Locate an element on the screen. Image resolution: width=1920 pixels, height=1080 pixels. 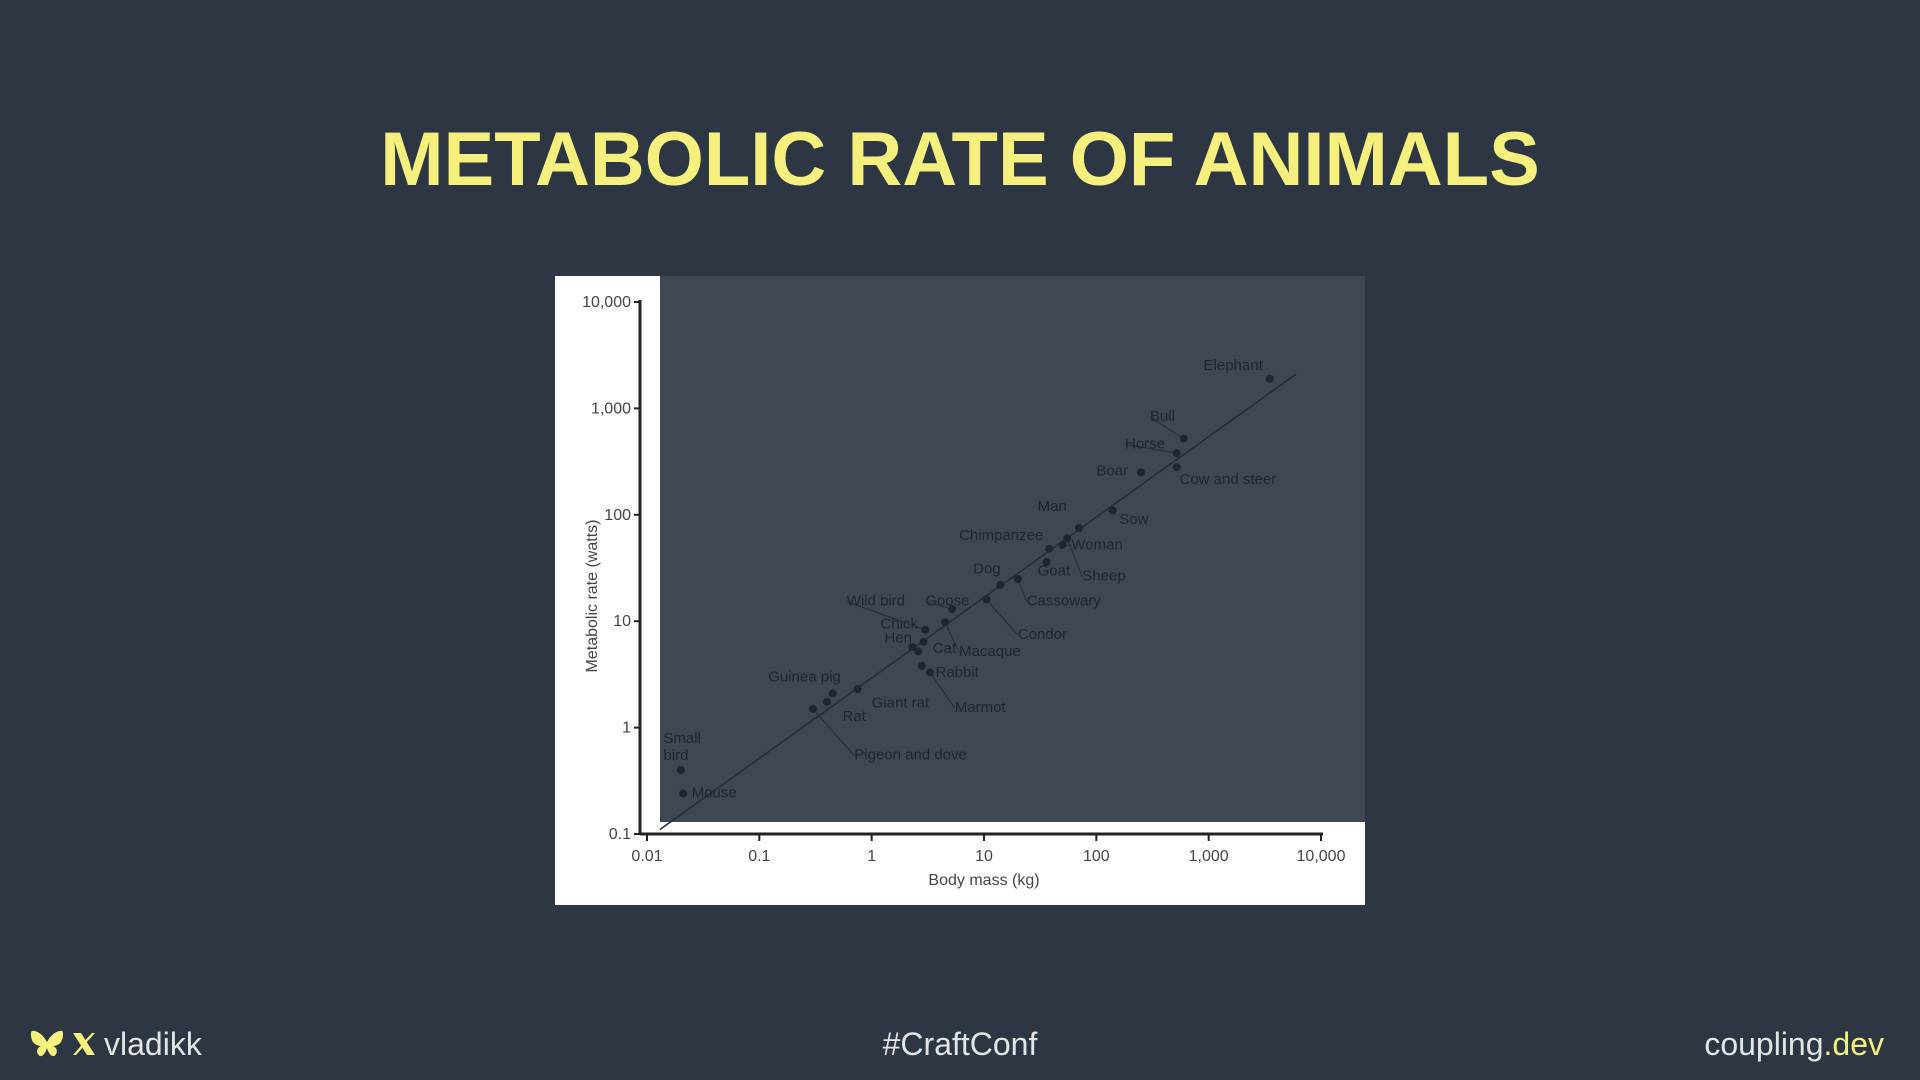
data-point-label: Marmot is located at coordinates (981, 707).